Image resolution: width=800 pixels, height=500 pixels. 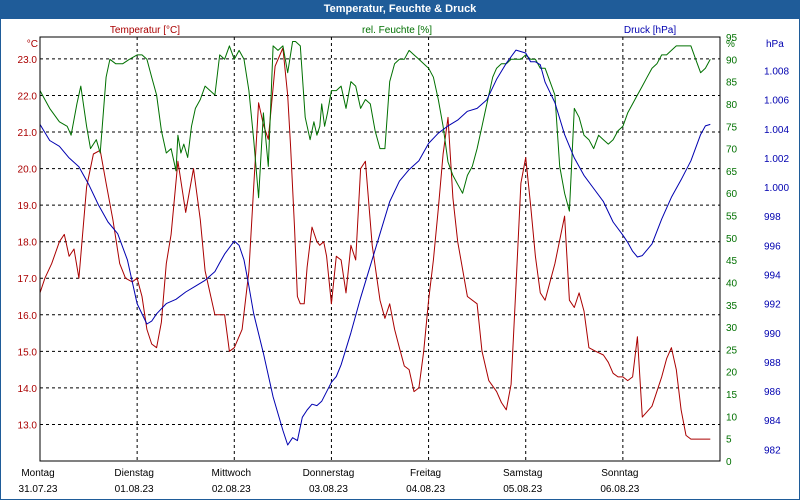 What do you see at coordinates (28, 316) in the screenshot?
I see `temperature-tick-label: 16.0` at bounding box center [28, 316].